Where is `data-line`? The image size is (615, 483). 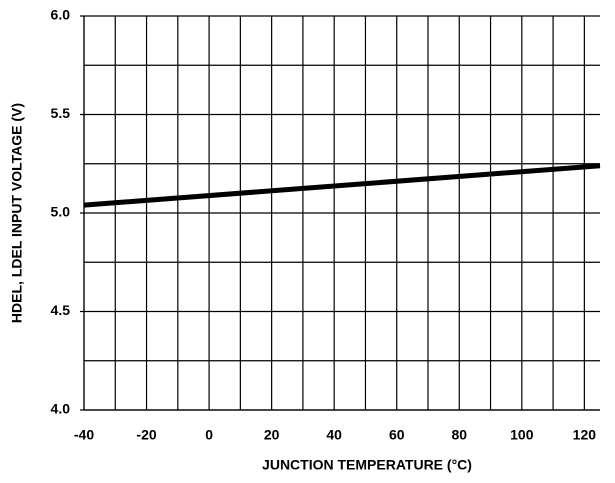 data-line is located at coordinates (342, 185).